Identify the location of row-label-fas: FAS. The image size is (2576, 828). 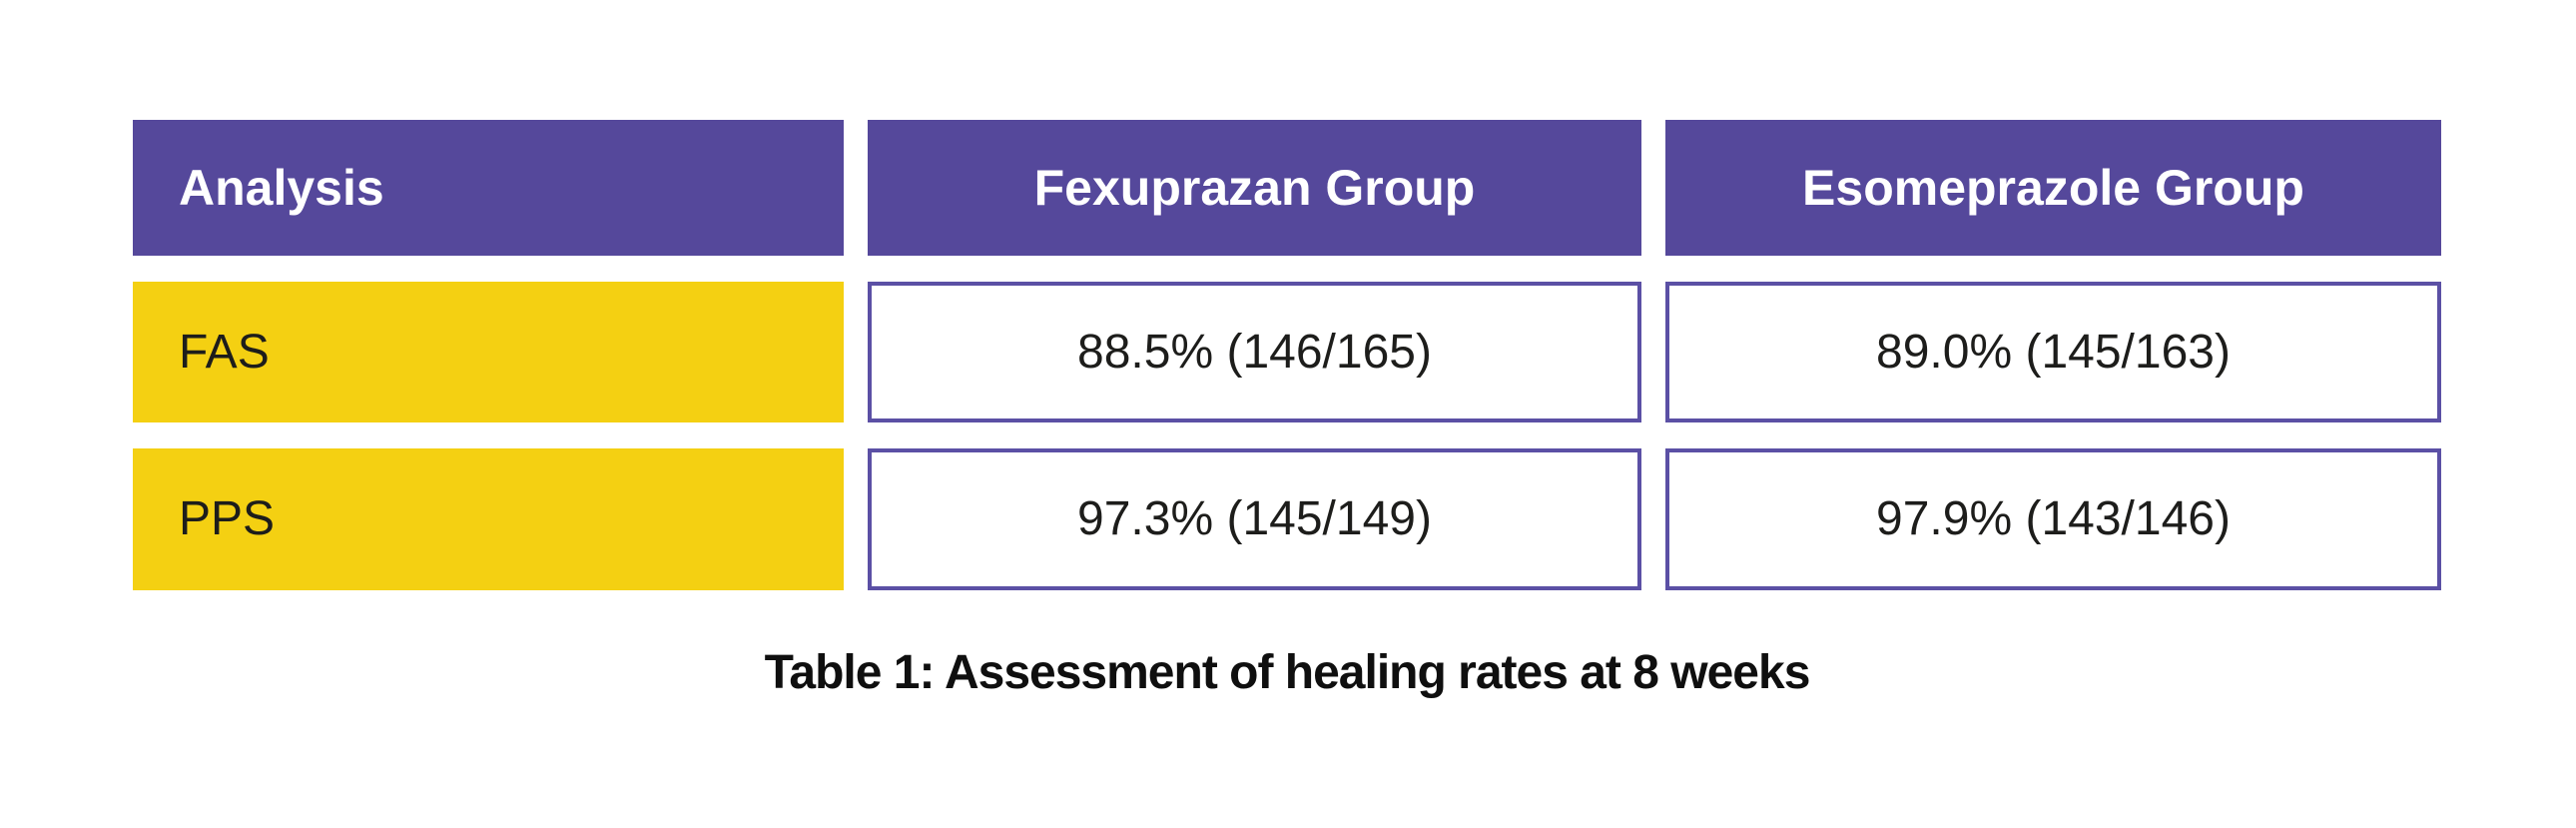
(488, 352).